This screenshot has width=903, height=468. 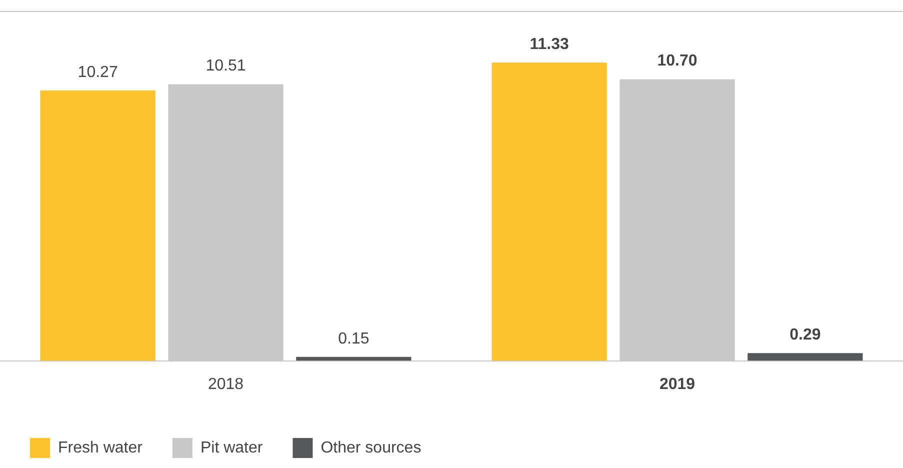 I want to click on legend-label: Fresh water, so click(x=101, y=447).